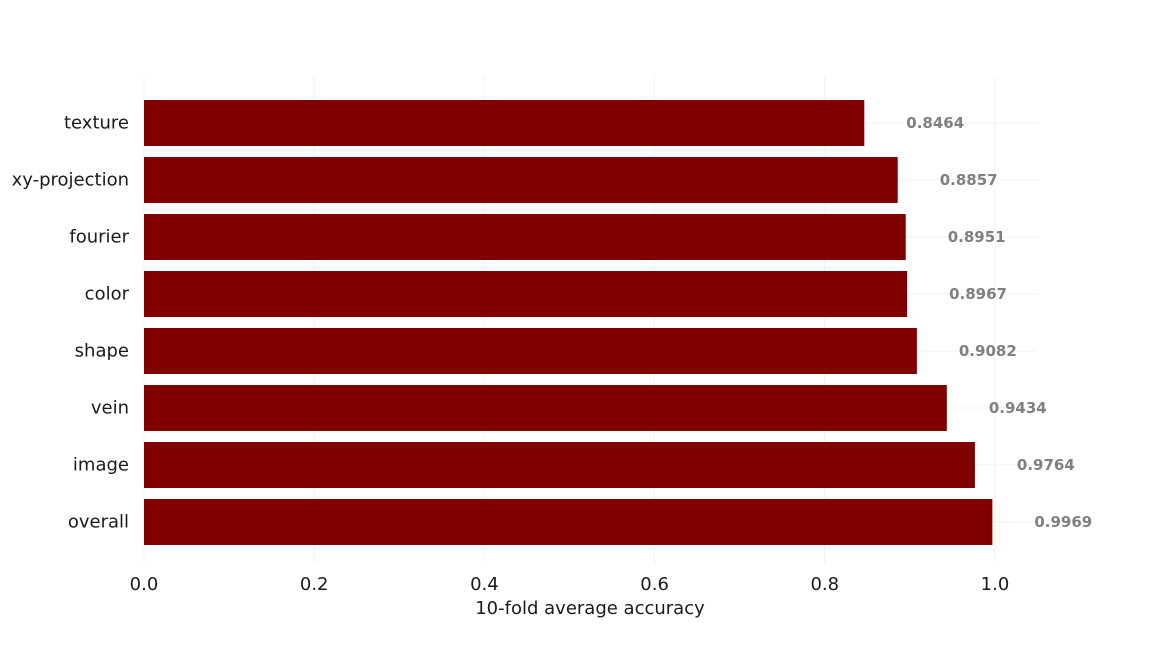  I want to click on bar-overall, so click(568, 522).